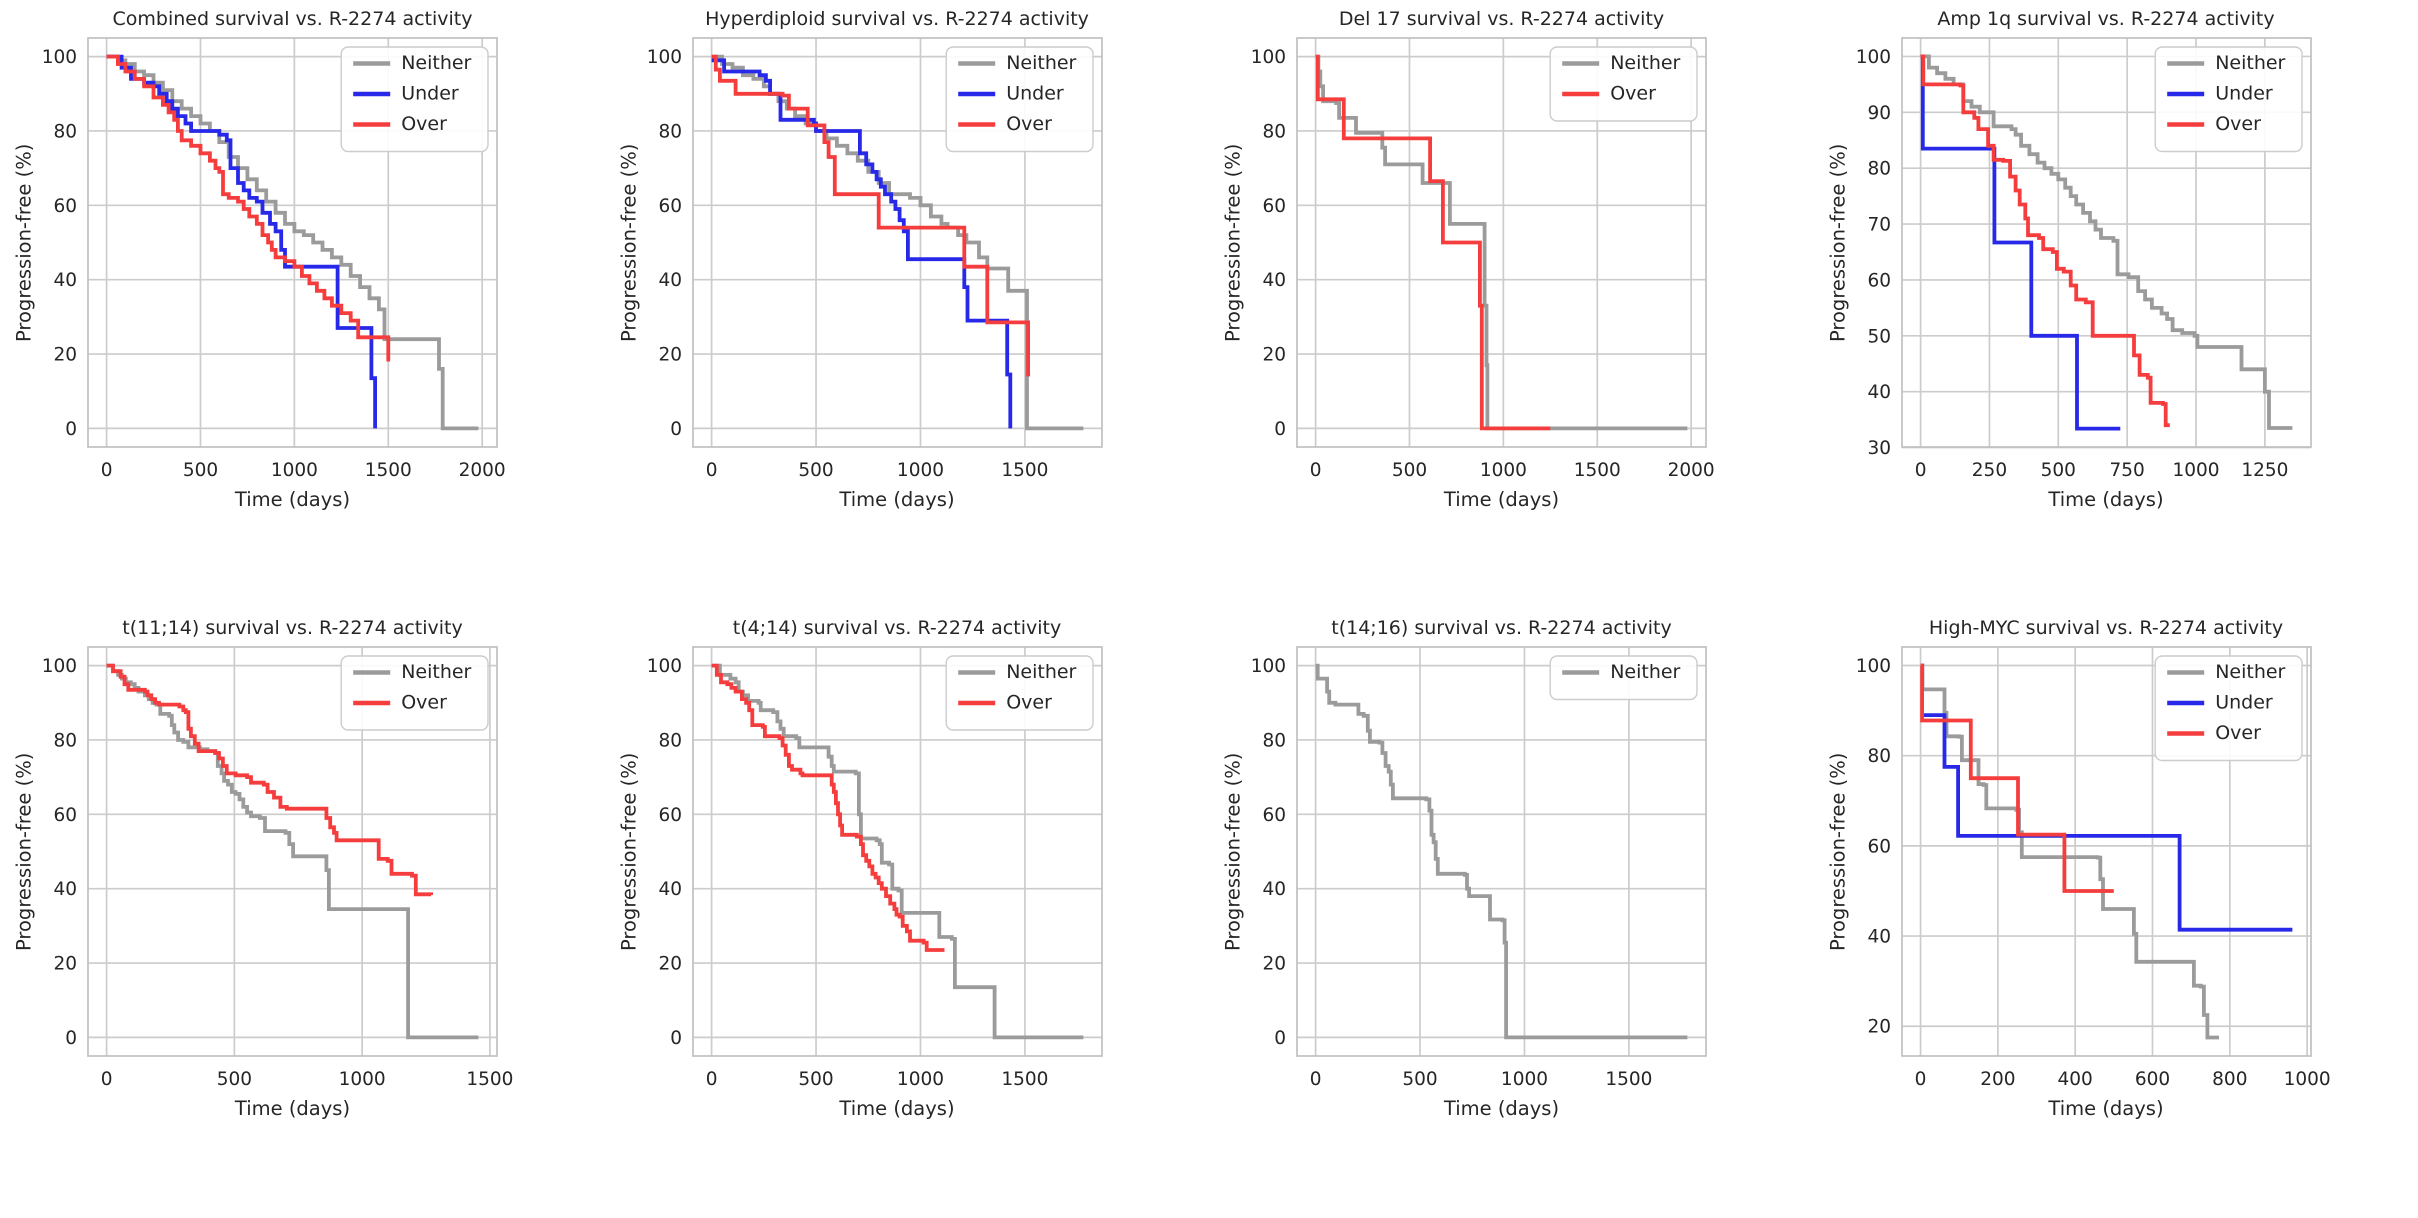 This screenshot has width=2418, height=1218. What do you see at coordinates (1872, 253) in the screenshot?
I see `y-tick-labels: 30 40 50 60 70 80 90 100` at bounding box center [1872, 253].